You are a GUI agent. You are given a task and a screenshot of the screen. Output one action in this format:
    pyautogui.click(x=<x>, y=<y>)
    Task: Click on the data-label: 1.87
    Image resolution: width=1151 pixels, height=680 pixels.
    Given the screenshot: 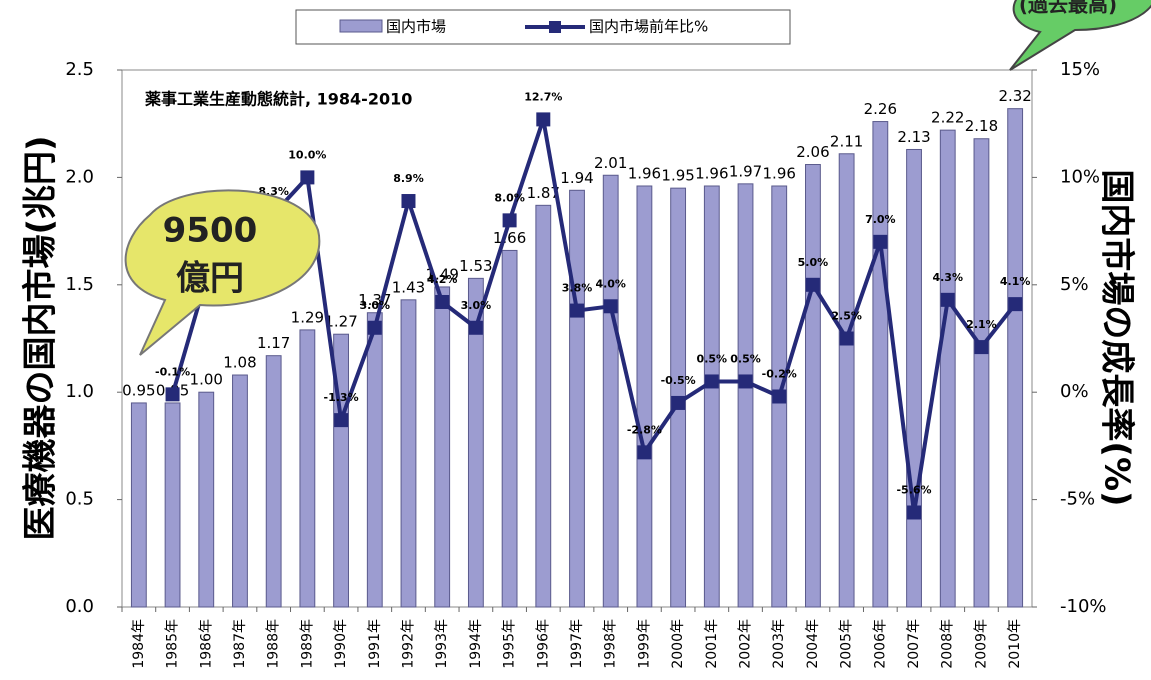 What is the action you would take?
    pyautogui.click(x=543, y=193)
    